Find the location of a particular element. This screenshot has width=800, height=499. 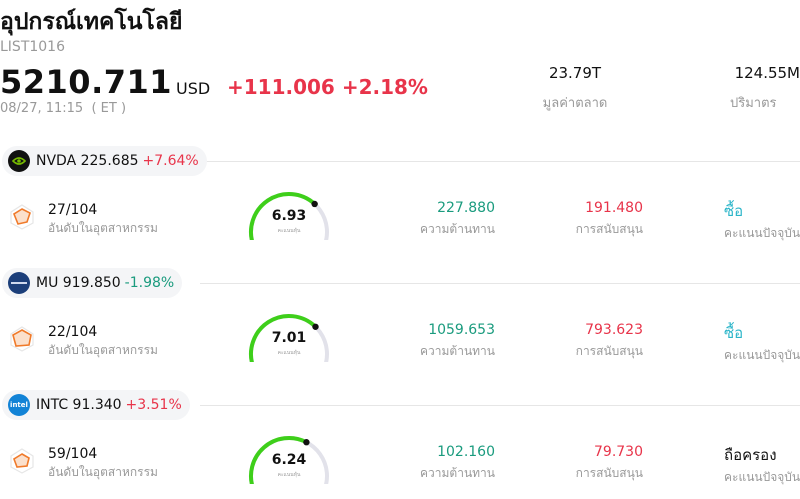

stock-score: 6.24 is located at coordinates (289, 460).